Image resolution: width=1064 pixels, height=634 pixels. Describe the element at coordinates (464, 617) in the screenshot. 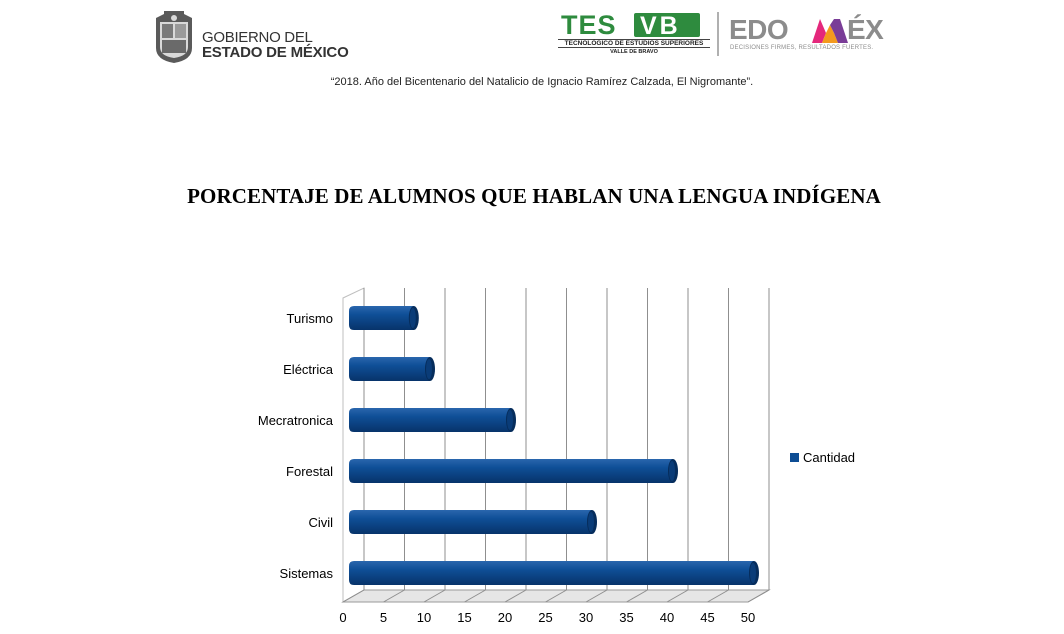

I see `x-tick-label: 15` at that location.